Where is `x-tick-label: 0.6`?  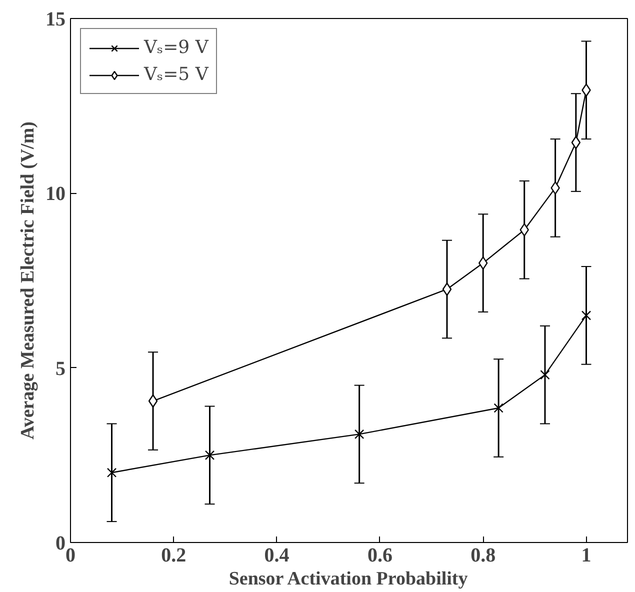 x-tick-label: 0.6 is located at coordinates (379, 555).